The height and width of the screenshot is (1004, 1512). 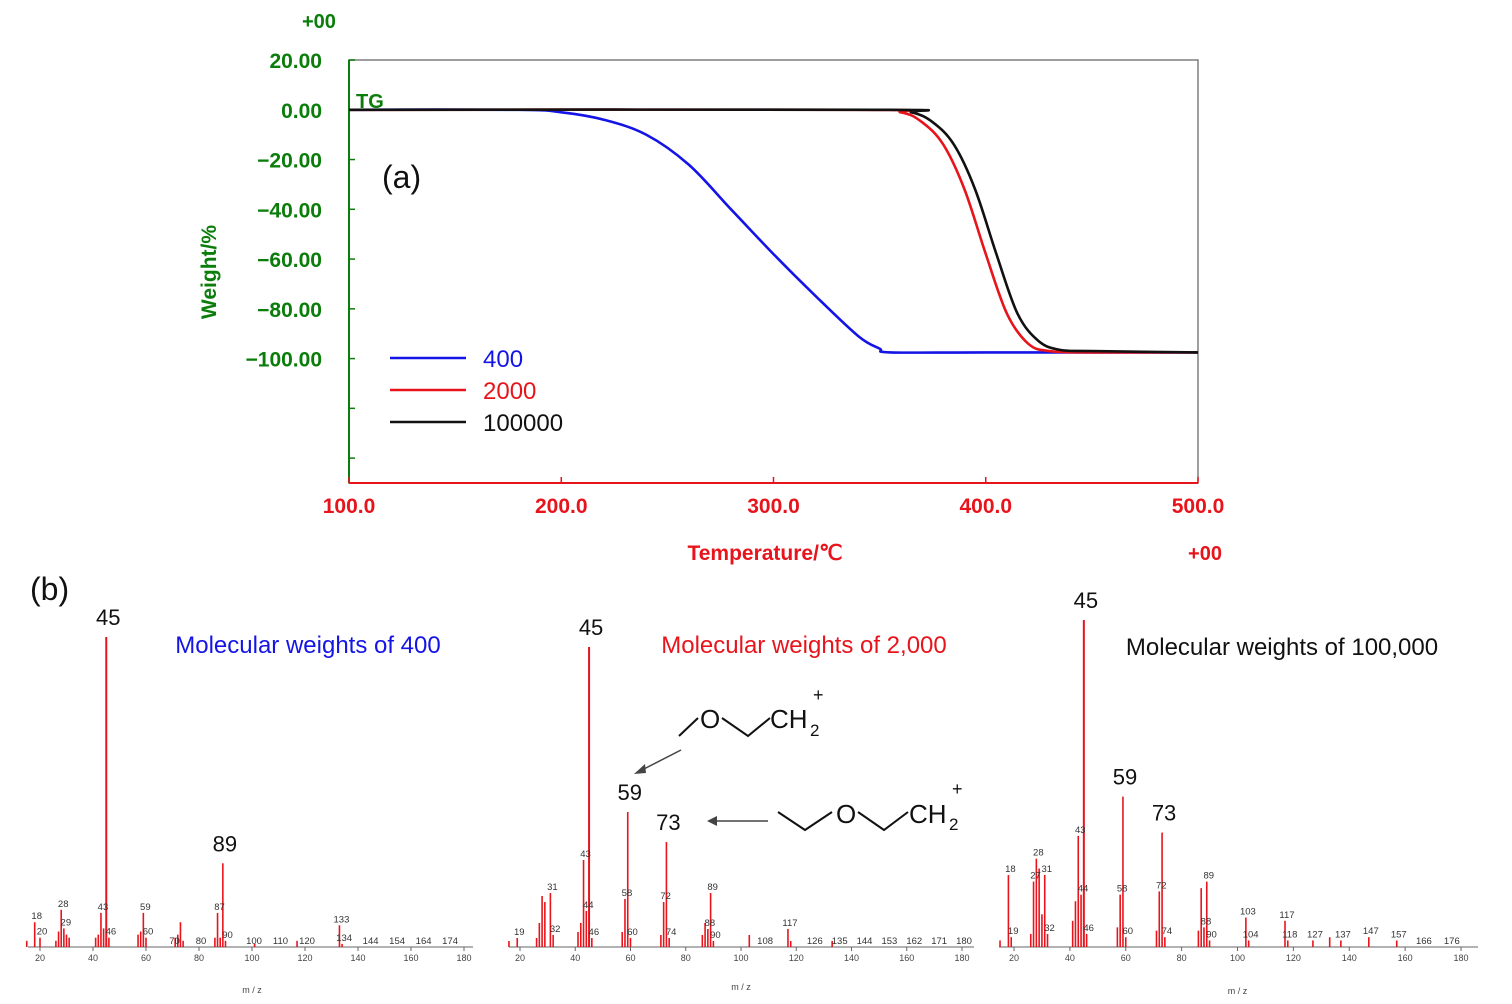 What do you see at coordinates (397, 941) in the screenshot?
I see `peak-label-154: 154` at bounding box center [397, 941].